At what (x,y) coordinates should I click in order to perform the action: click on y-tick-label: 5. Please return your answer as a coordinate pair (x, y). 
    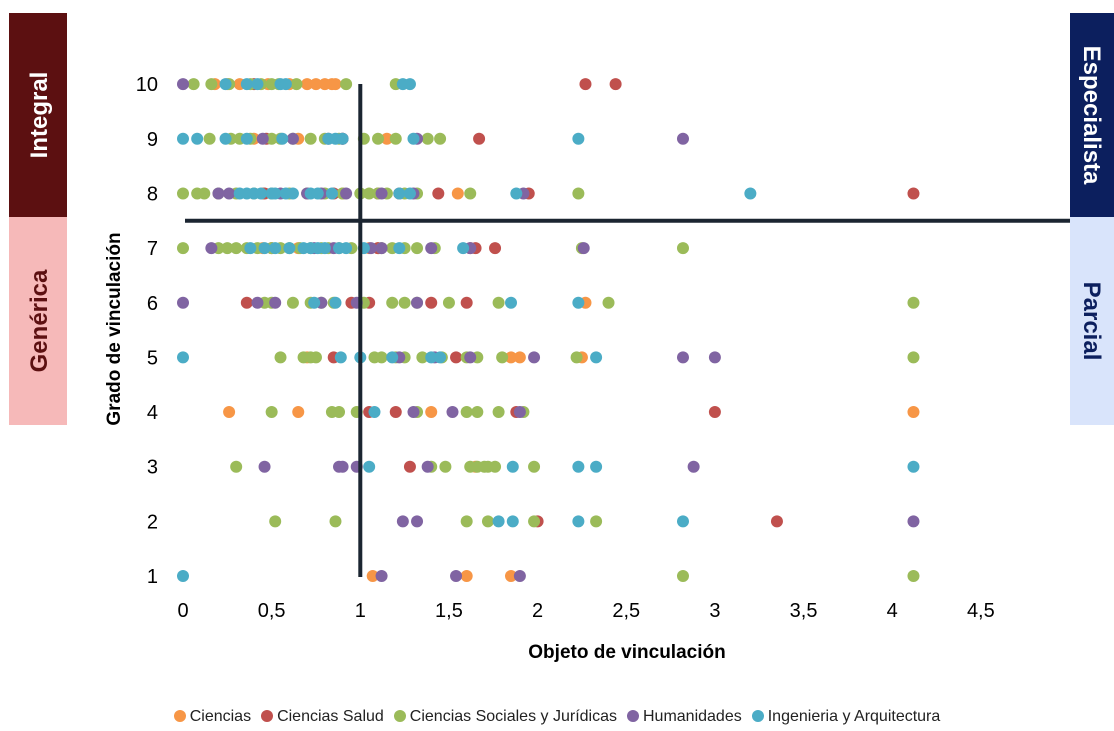
    Looking at the image, I should click on (152, 358).